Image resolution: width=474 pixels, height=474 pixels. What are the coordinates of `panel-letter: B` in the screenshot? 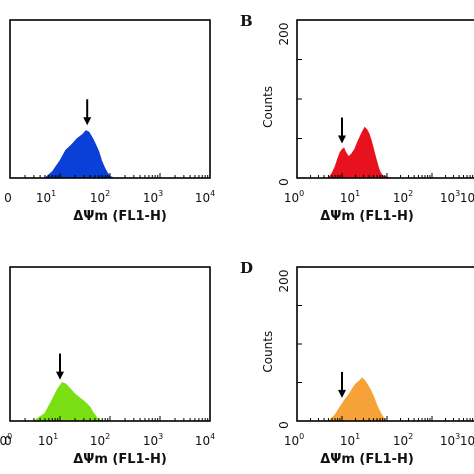 It's located at (246, 21).